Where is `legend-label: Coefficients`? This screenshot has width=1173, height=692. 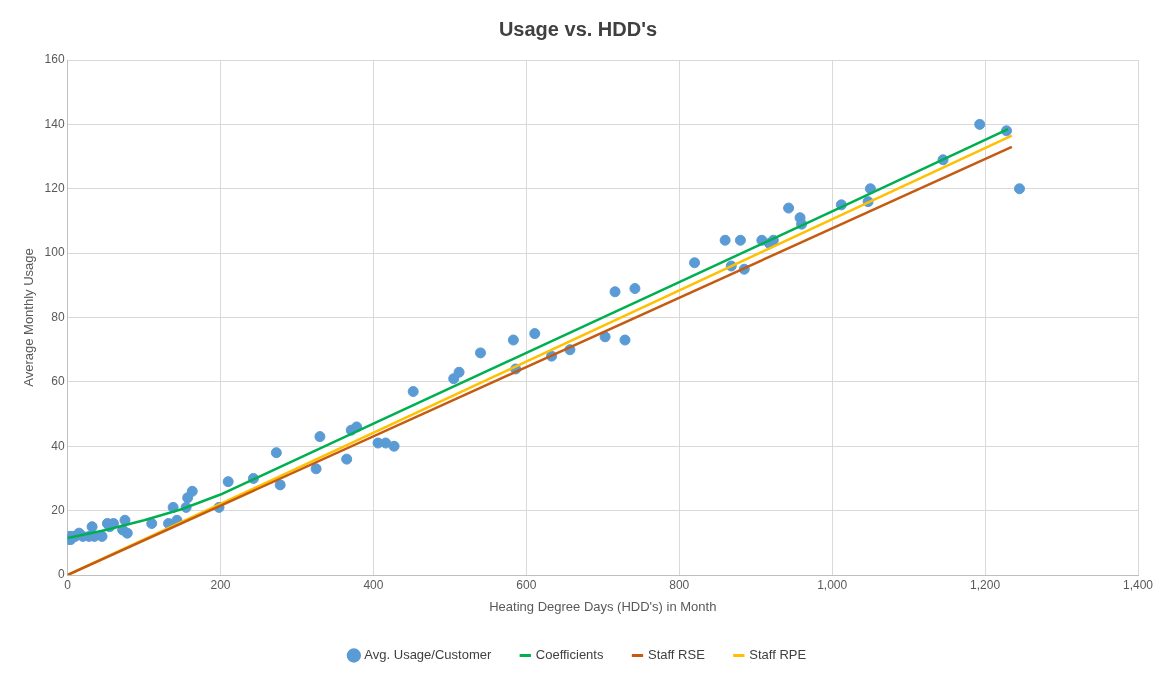 legend-label: Coefficients is located at coordinates (569, 655).